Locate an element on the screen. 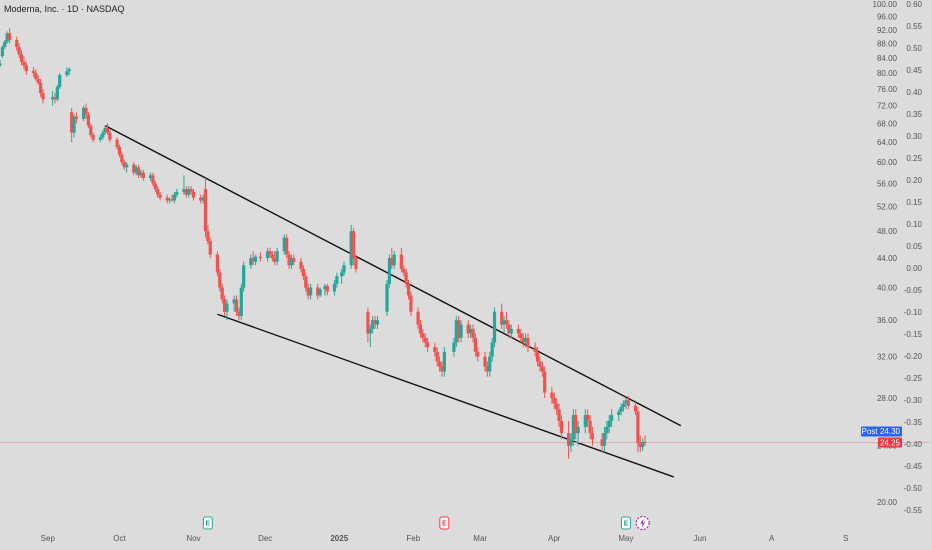 This screenshot has width=932, height=550. earnings-marker: E is located at coordinates (444, 523).